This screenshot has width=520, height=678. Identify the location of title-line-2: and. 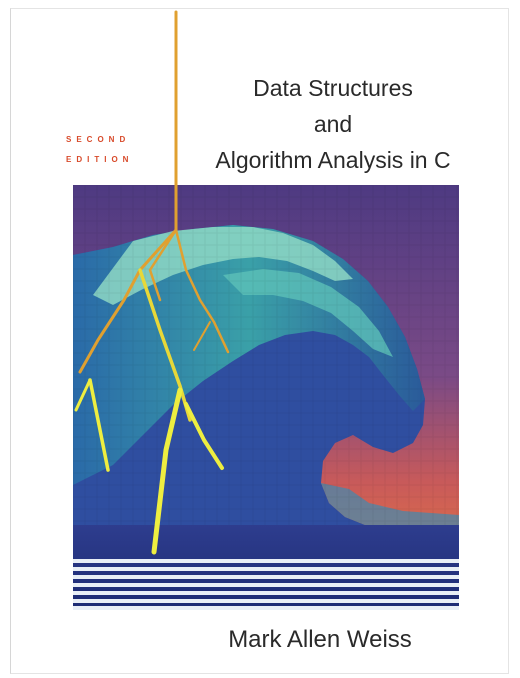
(333, 124).